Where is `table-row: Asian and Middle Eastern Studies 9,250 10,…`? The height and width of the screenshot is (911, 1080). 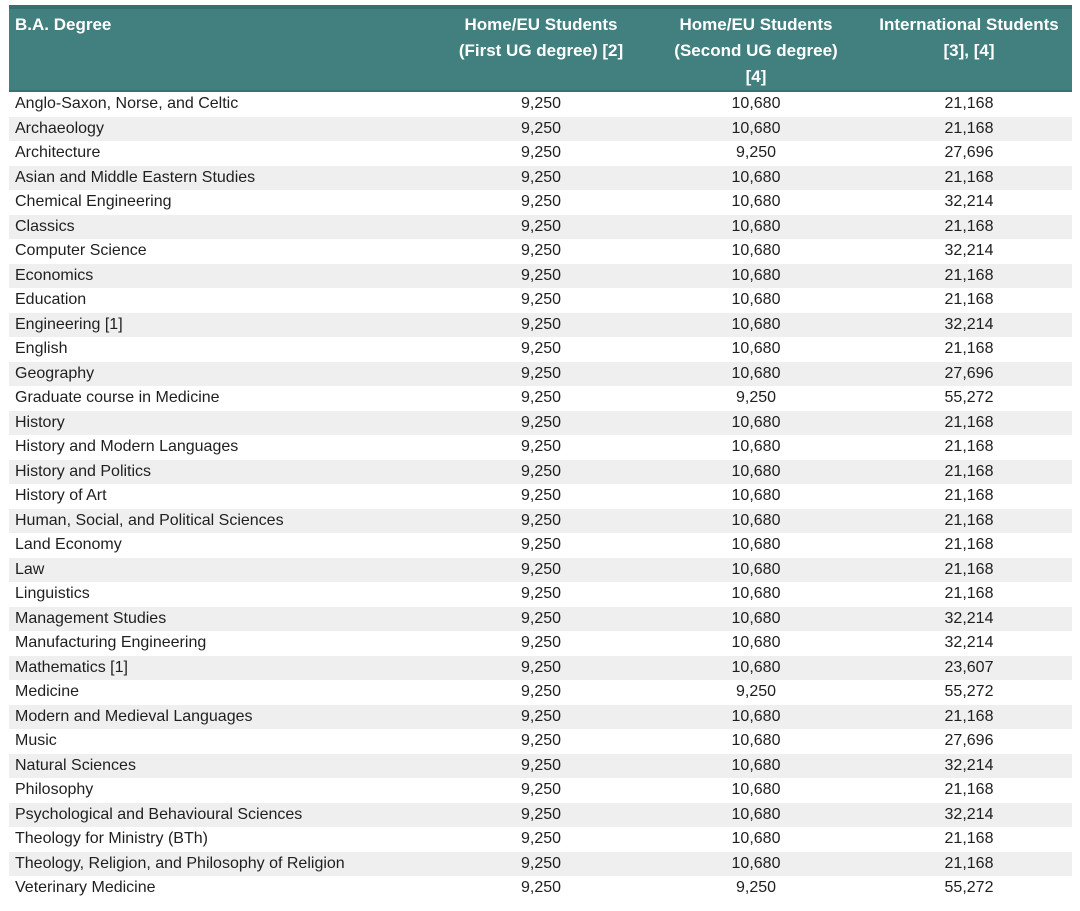
table-row: Asian and Middle Eastern Studies 9,250 10,… is located at coordinates (540, 177).